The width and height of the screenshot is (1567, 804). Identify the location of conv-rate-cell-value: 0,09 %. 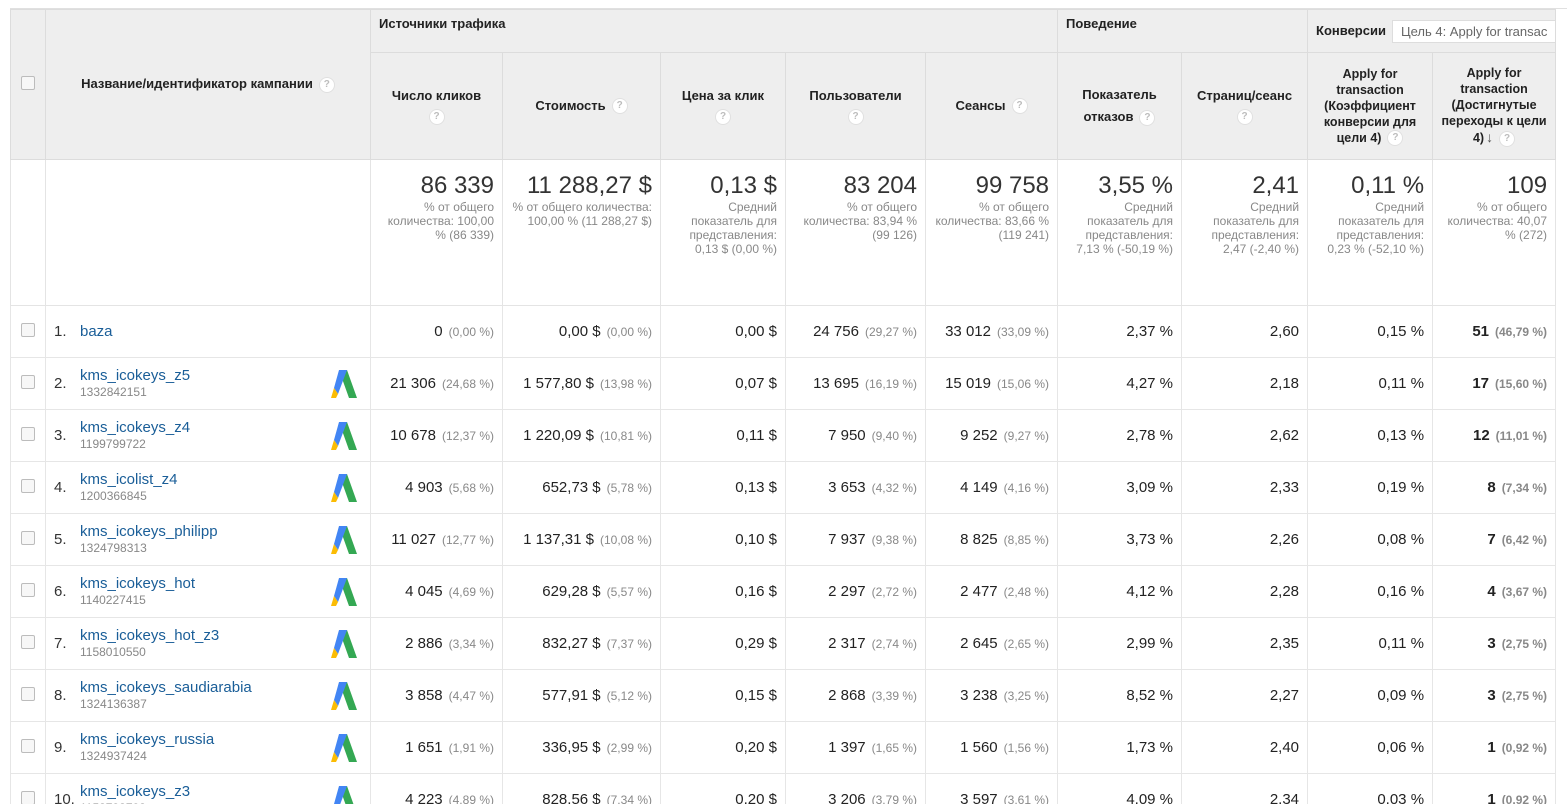
(1400, 695).